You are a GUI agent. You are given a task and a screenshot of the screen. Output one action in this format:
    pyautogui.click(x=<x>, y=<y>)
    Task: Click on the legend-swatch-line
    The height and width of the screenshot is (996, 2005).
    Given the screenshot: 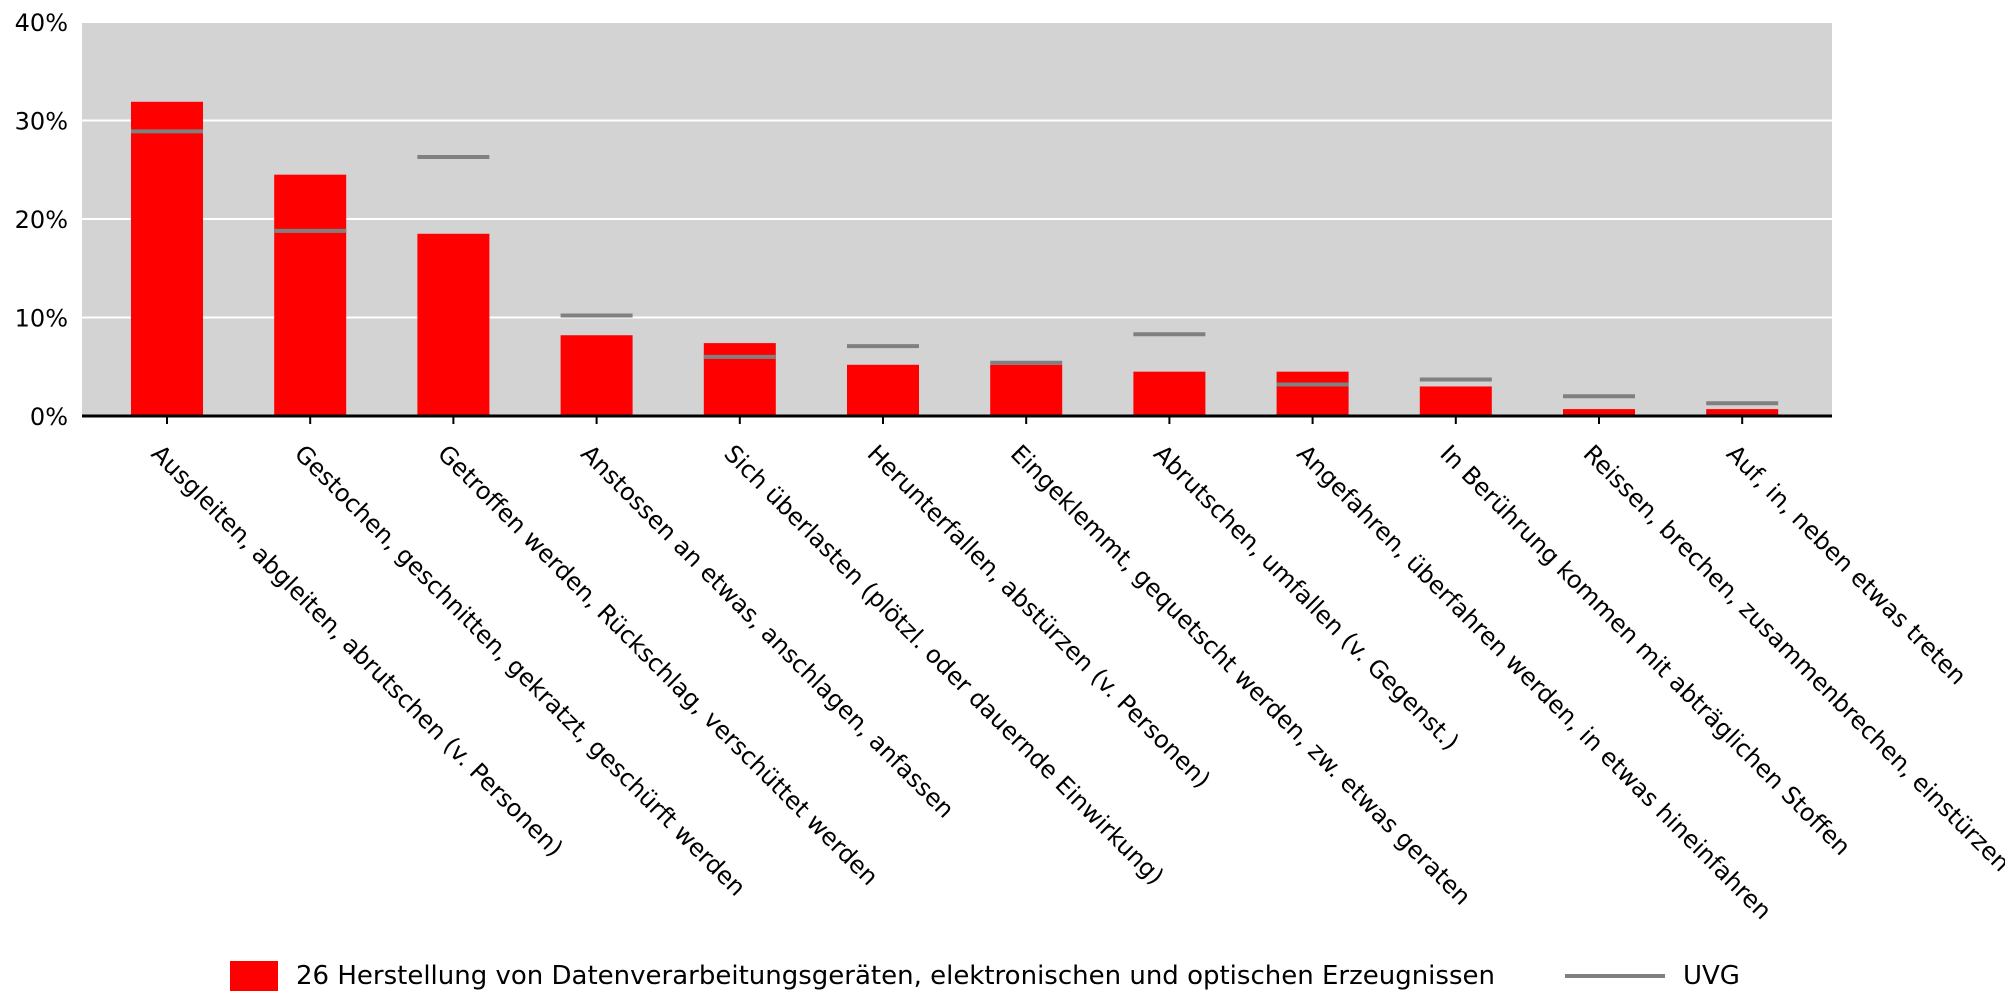 What is the action you would take?
    pyautogui.click(x=1614, y=976)
    